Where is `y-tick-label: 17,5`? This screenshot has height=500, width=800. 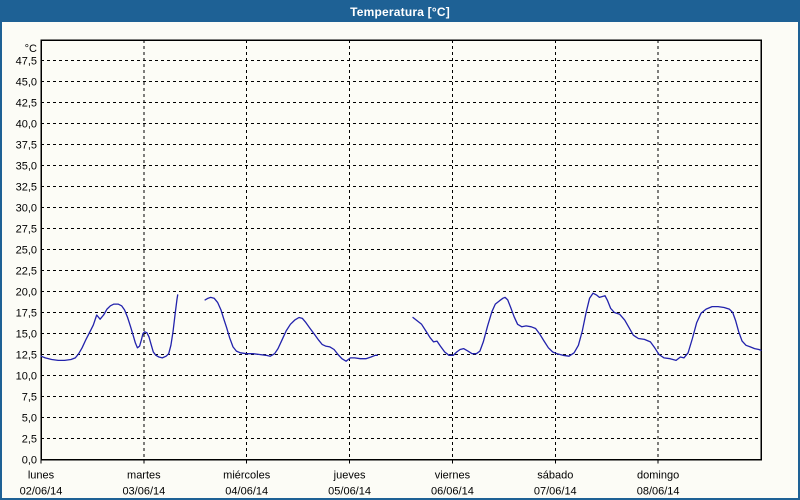
y-tick-label: 17,5 is located at coordinates (26, 314).